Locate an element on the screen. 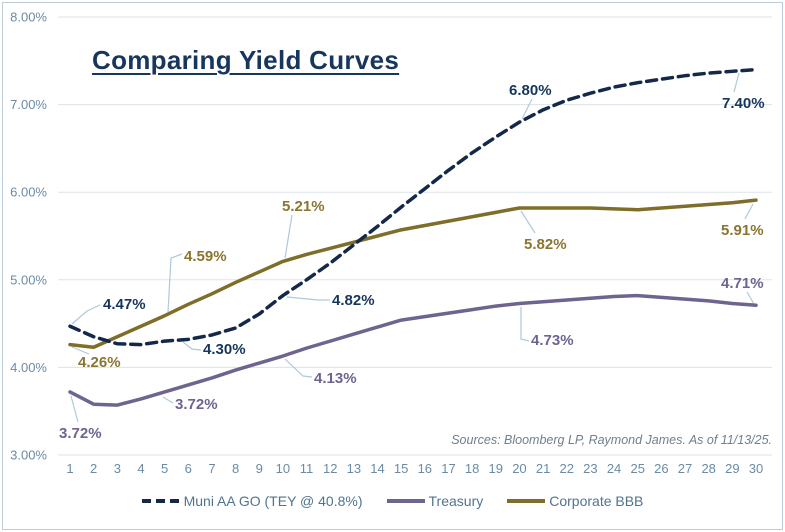 This screenshot has height=532, width=785. treasury-line-swatch is located at coordinates (405, 501).